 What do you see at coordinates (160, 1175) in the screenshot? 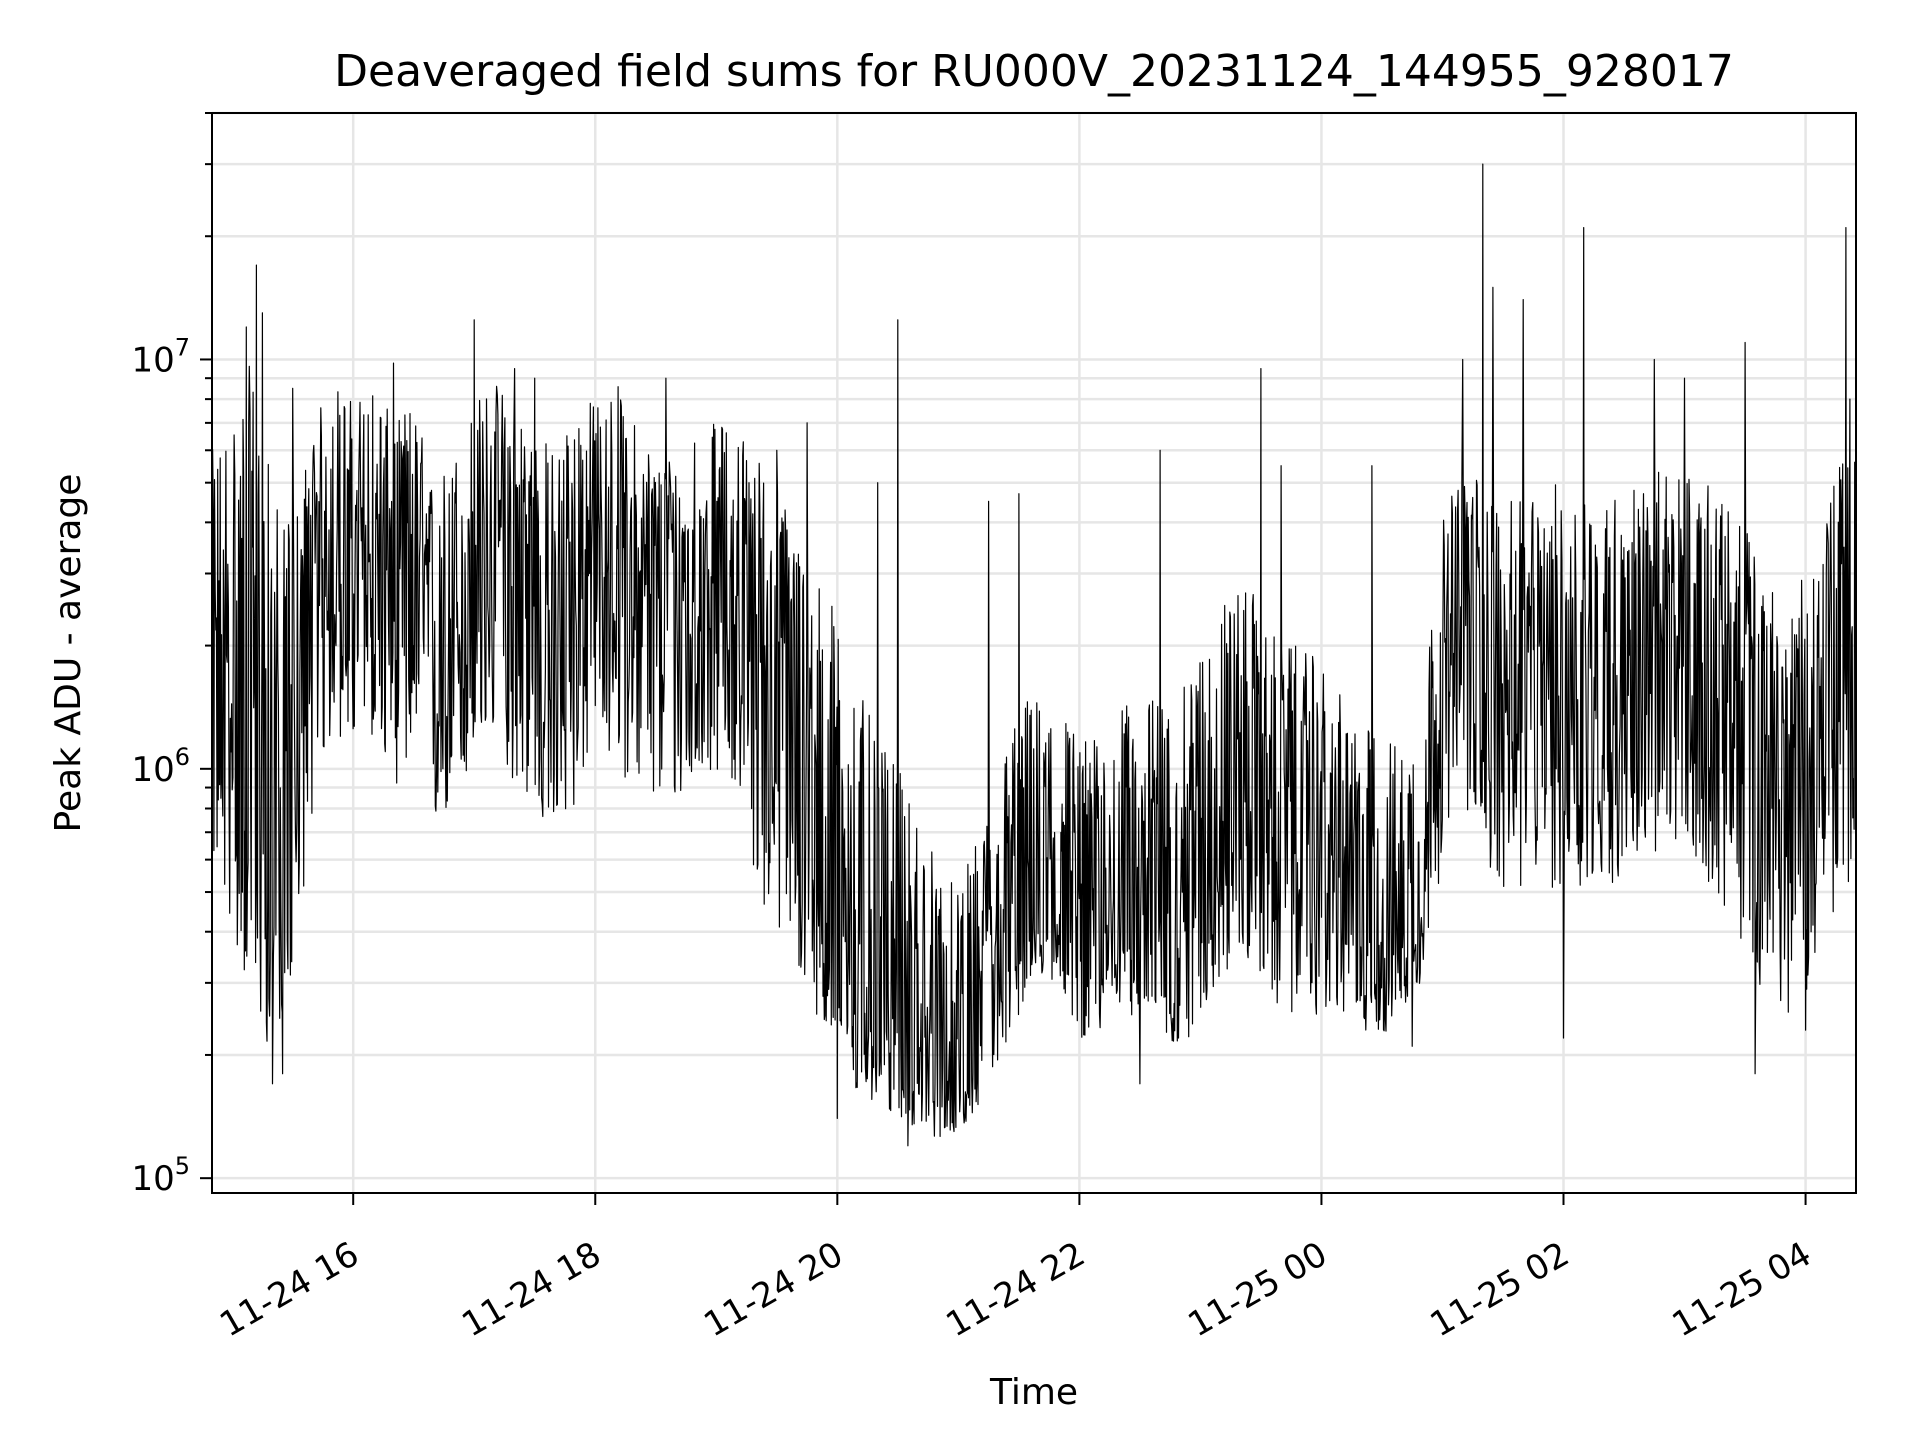
I see `y-tick-label: 10⁵` at bounding box center [160, 1175].